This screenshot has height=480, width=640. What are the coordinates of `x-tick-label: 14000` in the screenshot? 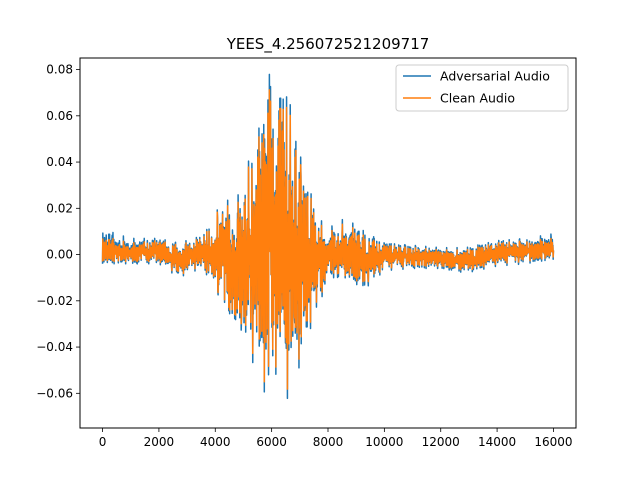 It's located at (497, 442).